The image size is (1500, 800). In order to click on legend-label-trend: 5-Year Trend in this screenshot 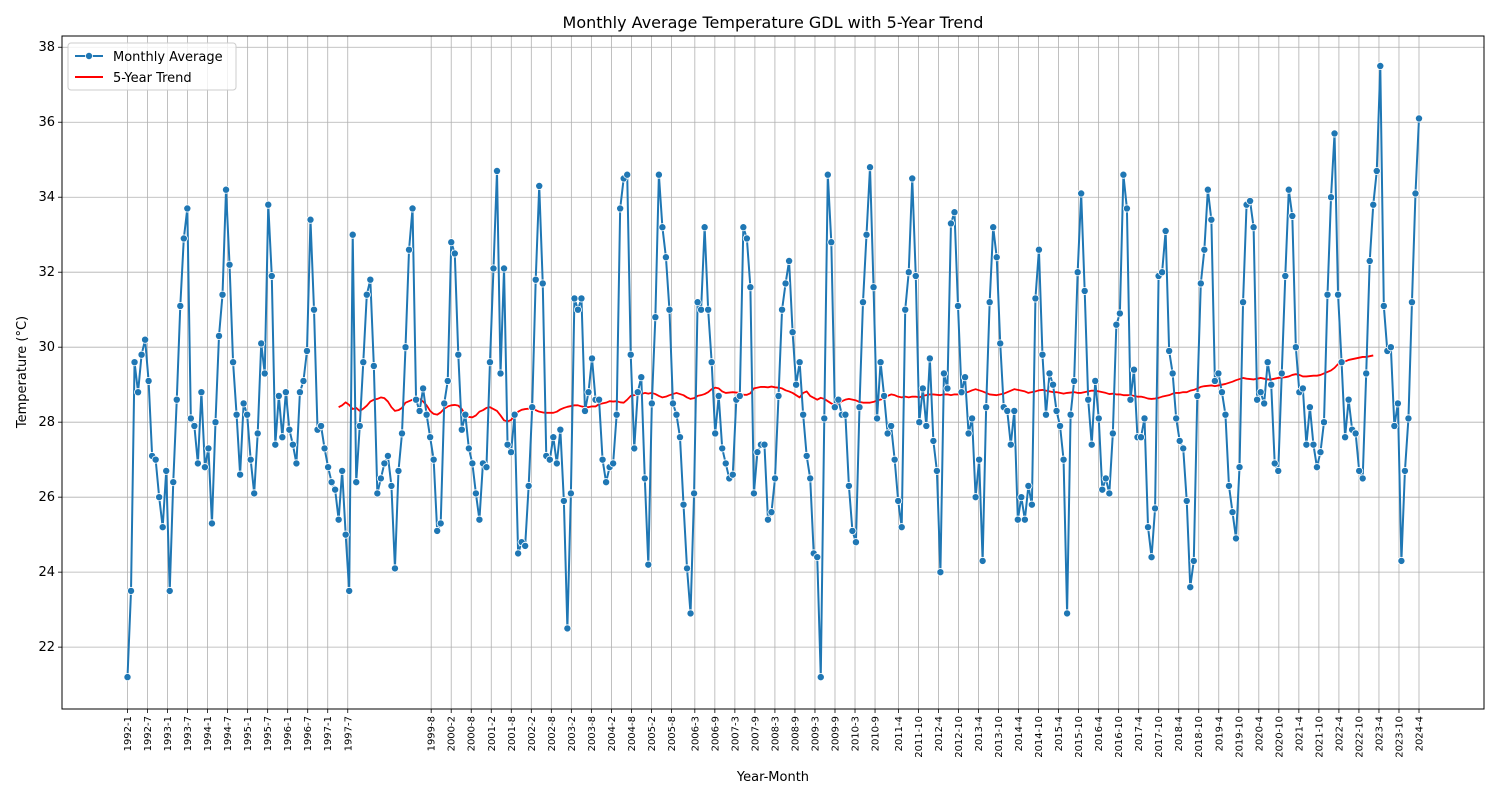, I will do `click(152, 78)`.